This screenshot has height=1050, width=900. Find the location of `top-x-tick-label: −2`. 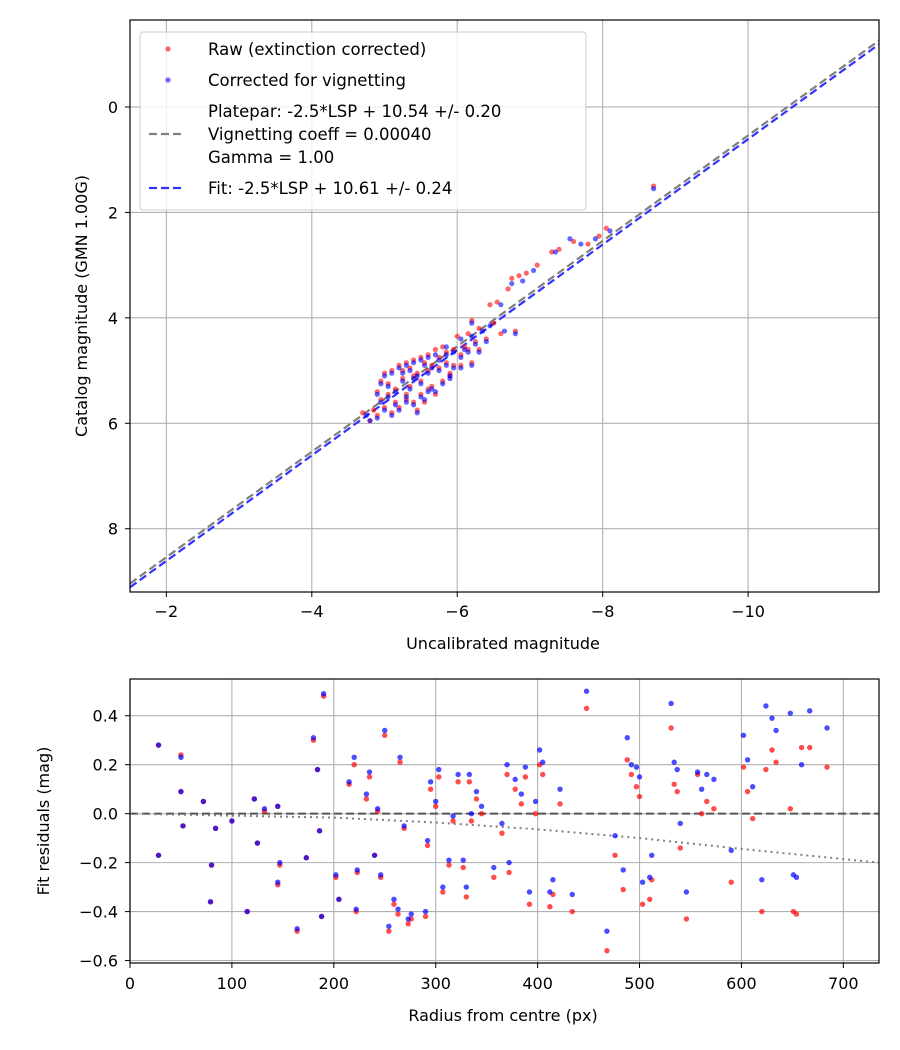

top-x-tick-label: −2 is located at coordinates (167, 611).